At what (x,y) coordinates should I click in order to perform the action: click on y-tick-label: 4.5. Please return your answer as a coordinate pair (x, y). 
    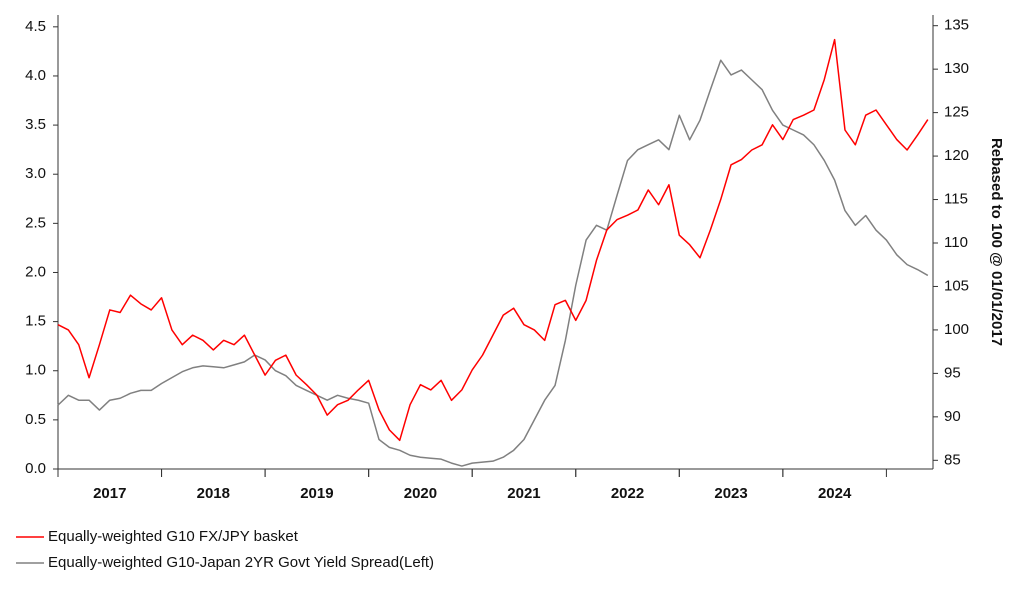
    Looking at the image, I should click on (35, 26).